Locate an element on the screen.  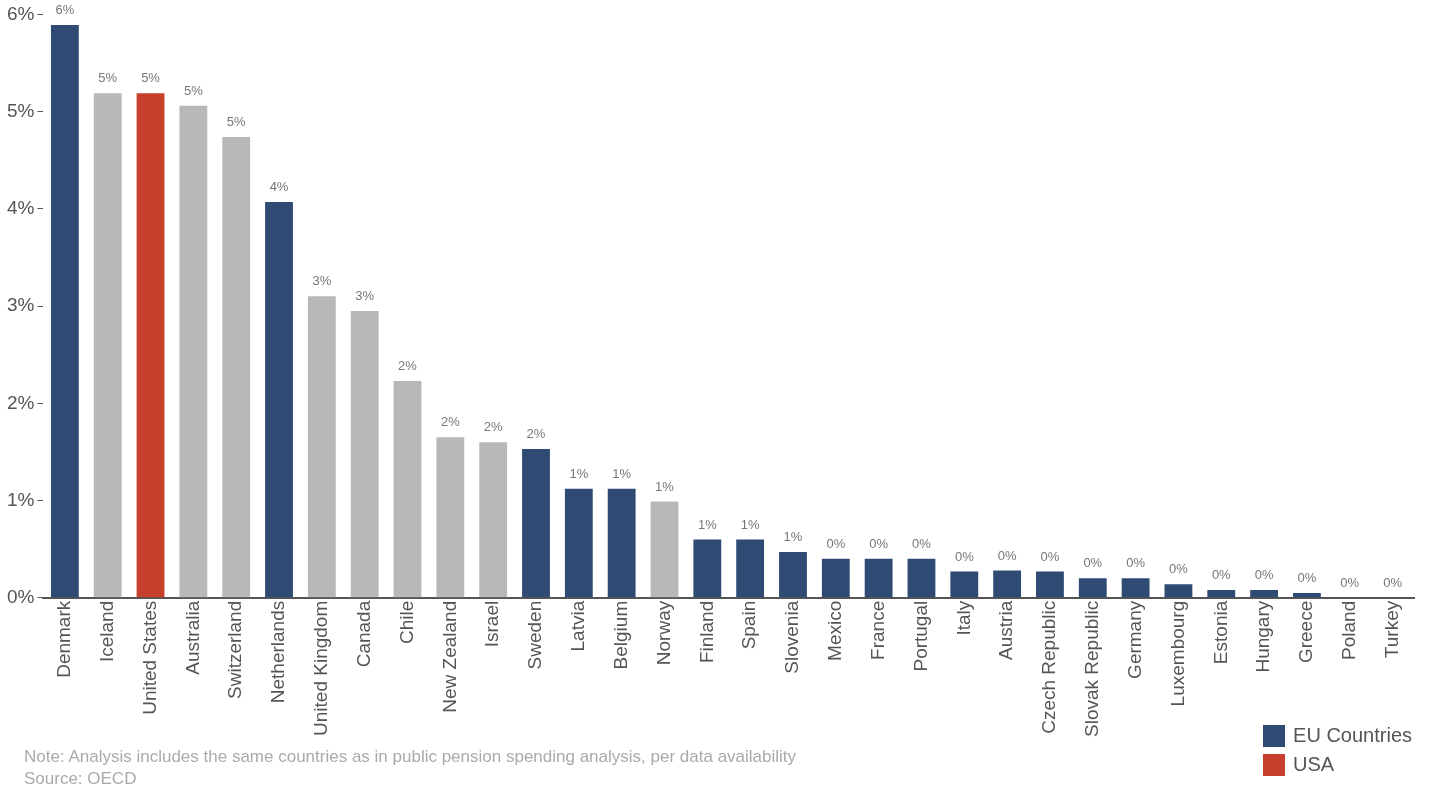
x-tick-label: Latvia is located at coordinates (578, 626).